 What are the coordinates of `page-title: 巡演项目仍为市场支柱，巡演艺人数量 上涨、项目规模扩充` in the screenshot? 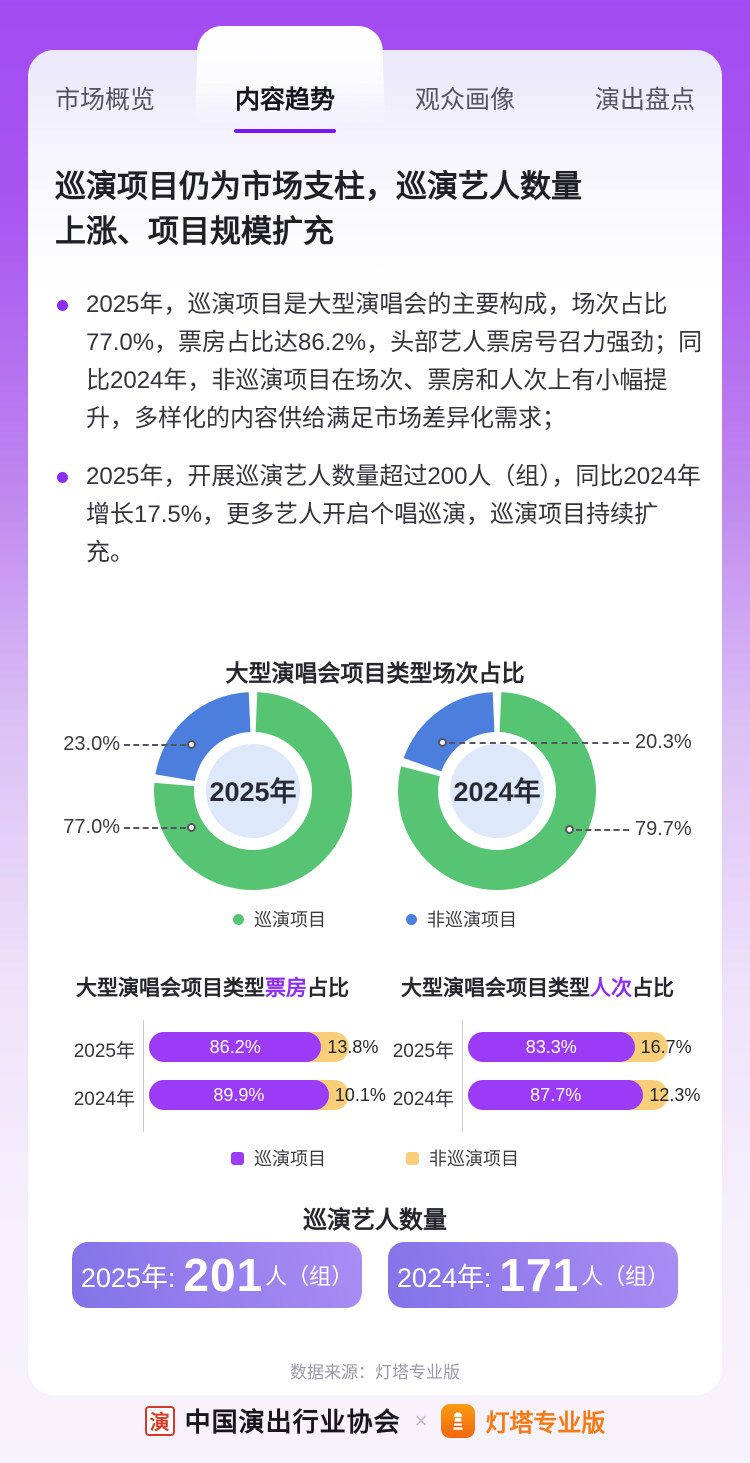 It's located at (375, 209).